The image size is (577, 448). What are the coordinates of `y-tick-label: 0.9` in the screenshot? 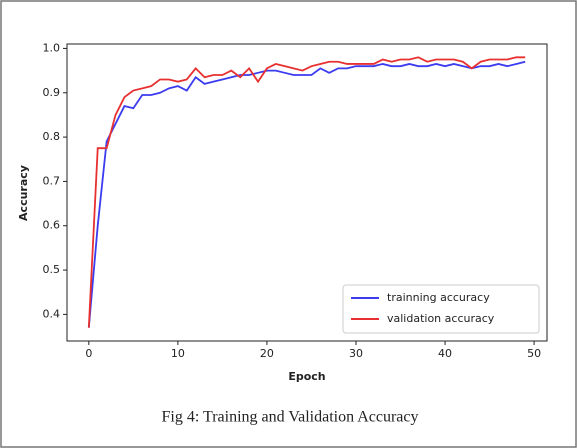 It's located at (52, 92).